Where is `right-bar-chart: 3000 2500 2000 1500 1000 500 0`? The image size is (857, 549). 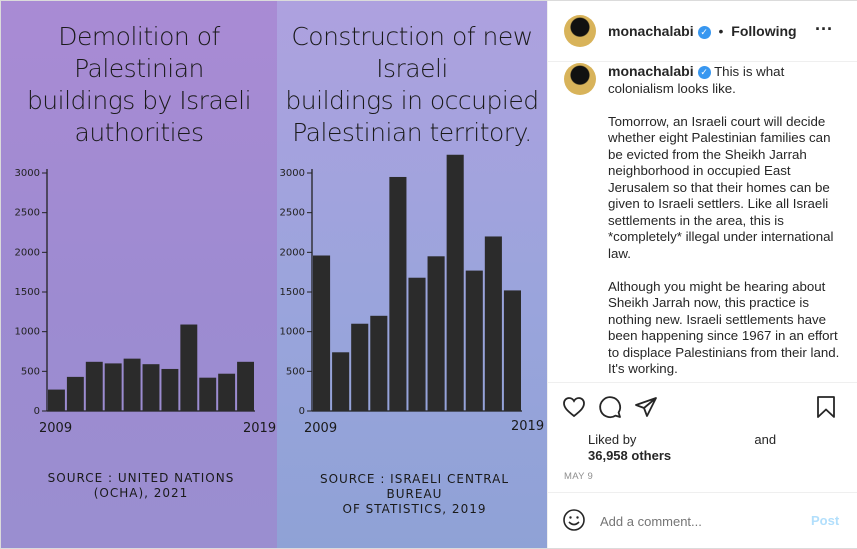
right-bar-chart: 3000 2500 2000 1500 1000 500 0 is located at coordinates (401, 285).